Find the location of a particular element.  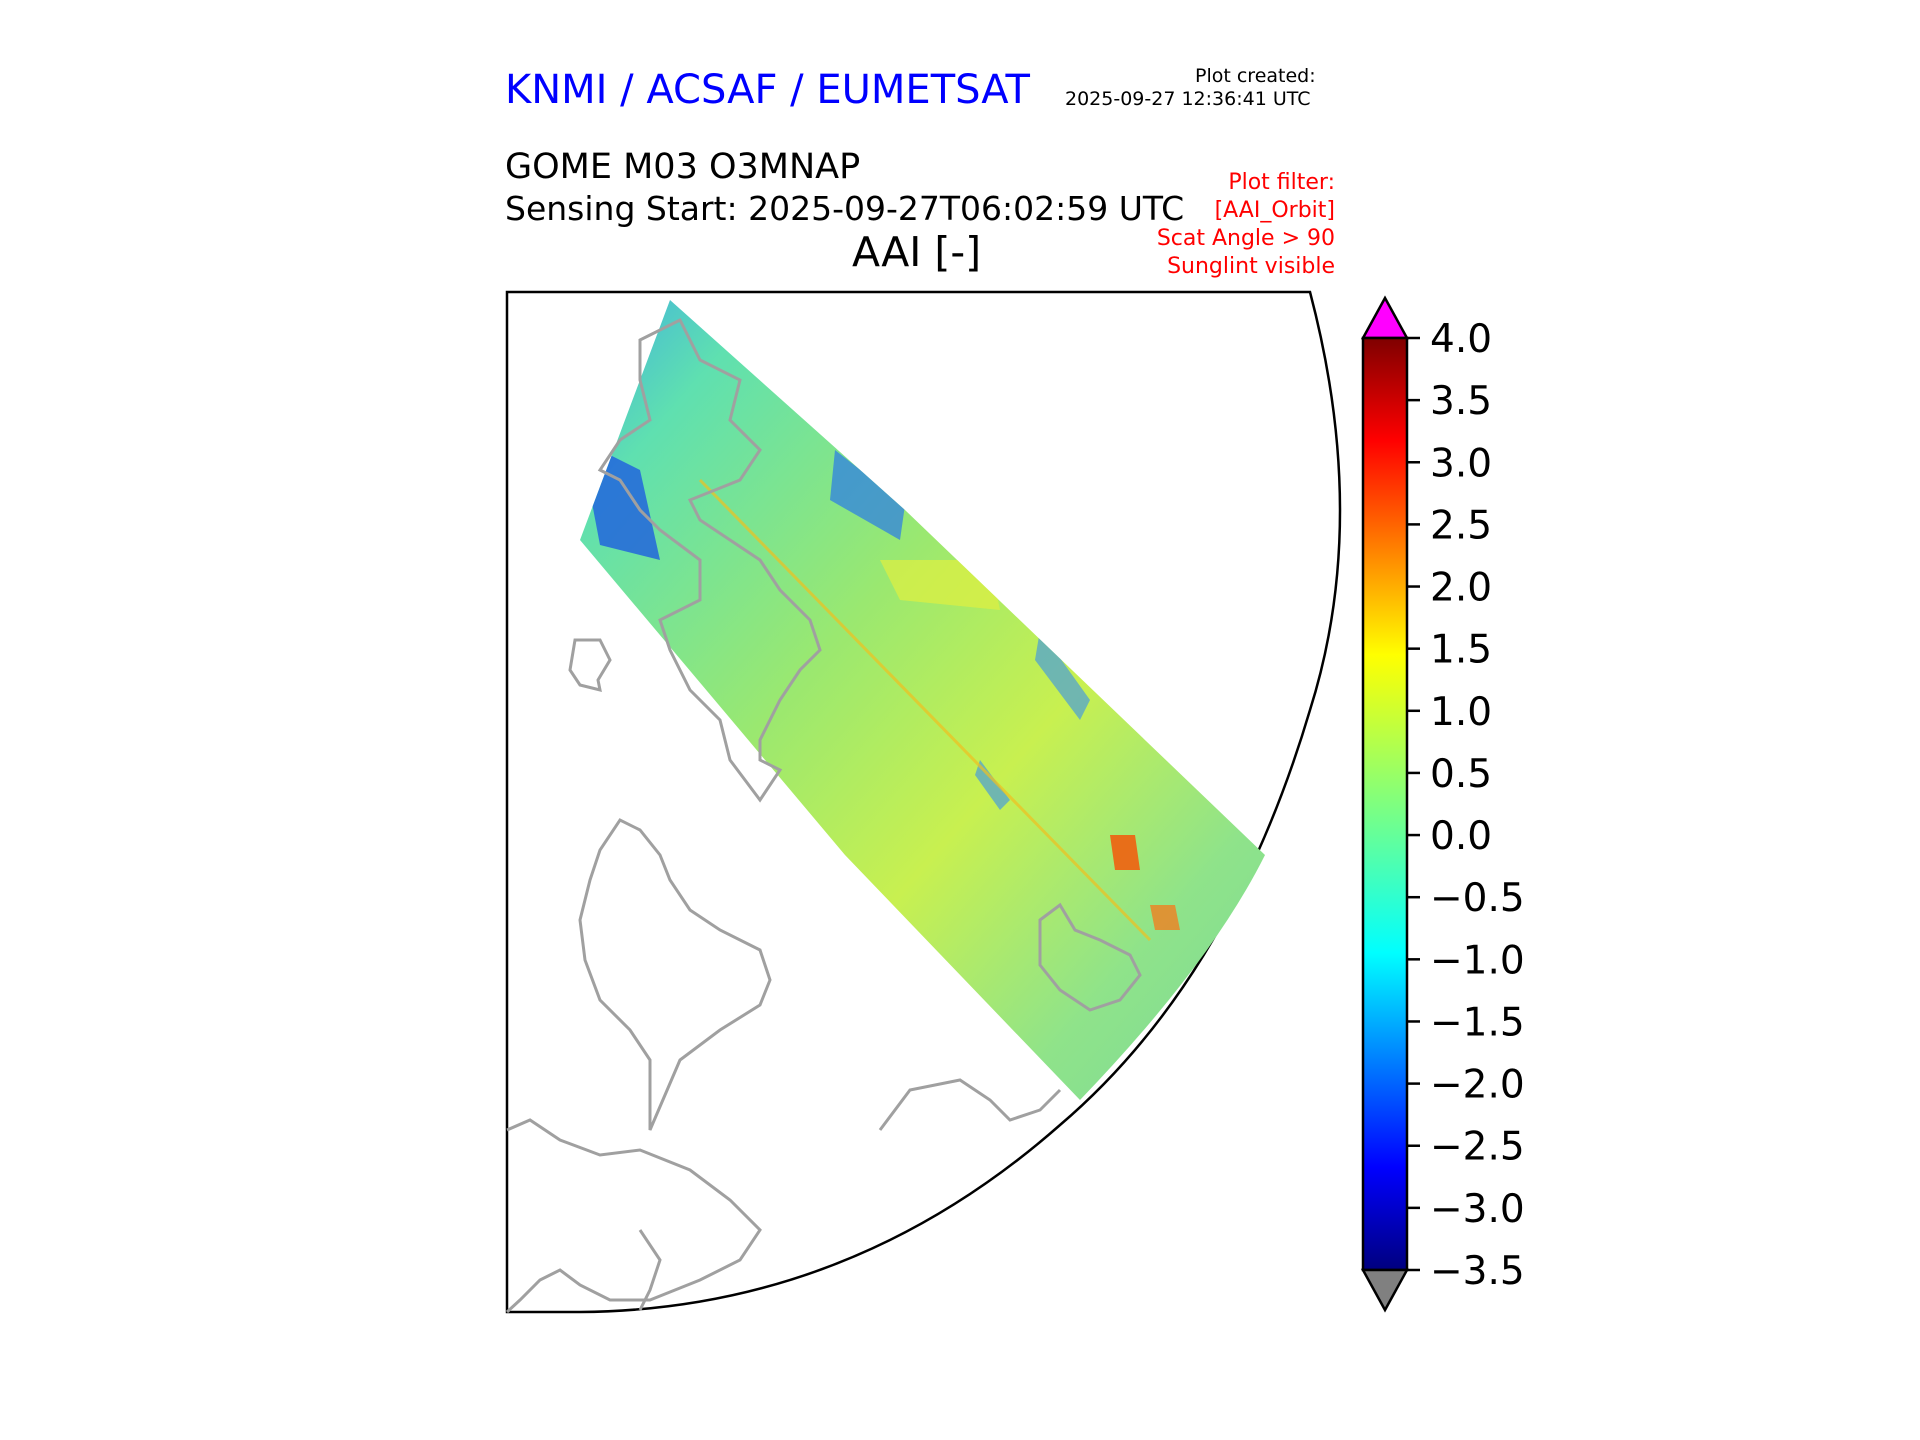

colorbar-tick-label: −3.5 is located at coordinates (1477, 1271).